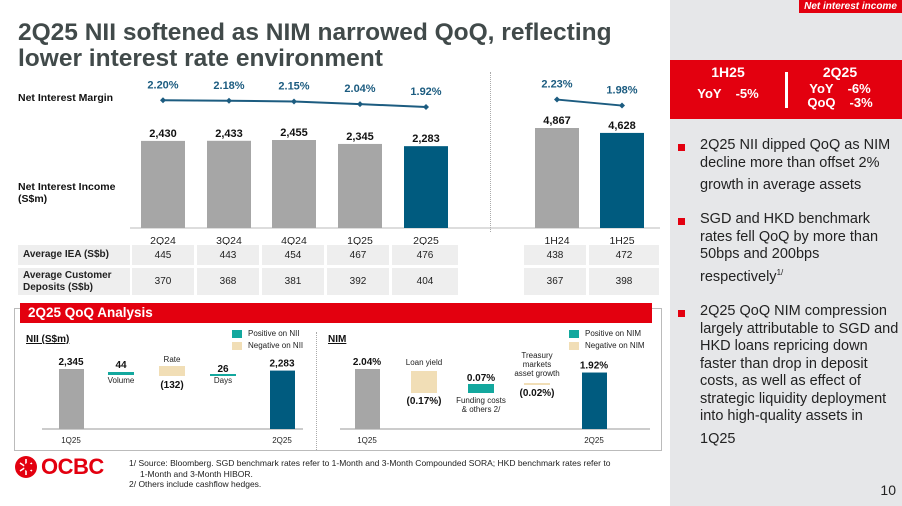  What do you see at coordinates (537, 364) in the screenshot?
I see `nim-treasury-label: markets` at bounding box center [537, 364].